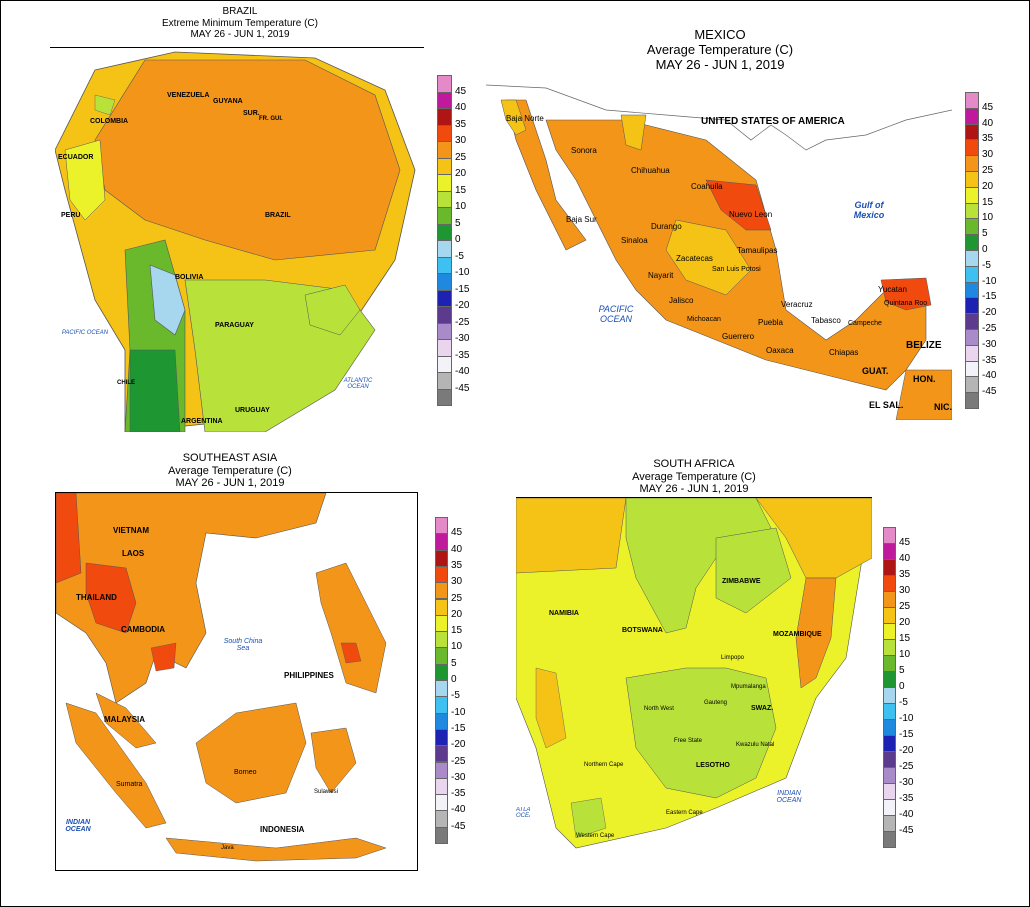 This screenshot has height=907, width=1030. What do you see at coordinates (237, 47) in the screenshot?
I see `brazil-title-rule` at bounding box center [237, 47].